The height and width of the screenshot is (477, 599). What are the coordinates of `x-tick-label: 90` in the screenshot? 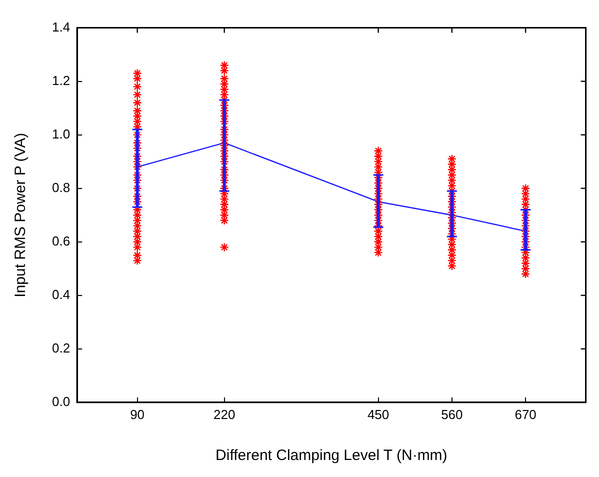 It's located at (137, 414).